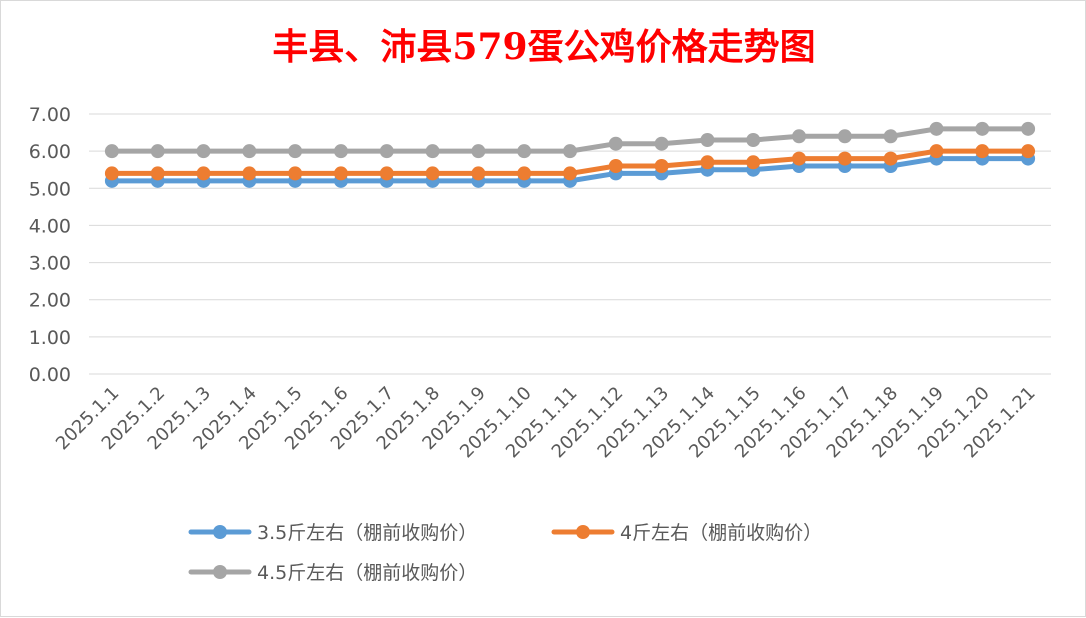 This screenshot has height=618, width=1086. I want to click on y-tick-label: 7.00, so click(50, 115).